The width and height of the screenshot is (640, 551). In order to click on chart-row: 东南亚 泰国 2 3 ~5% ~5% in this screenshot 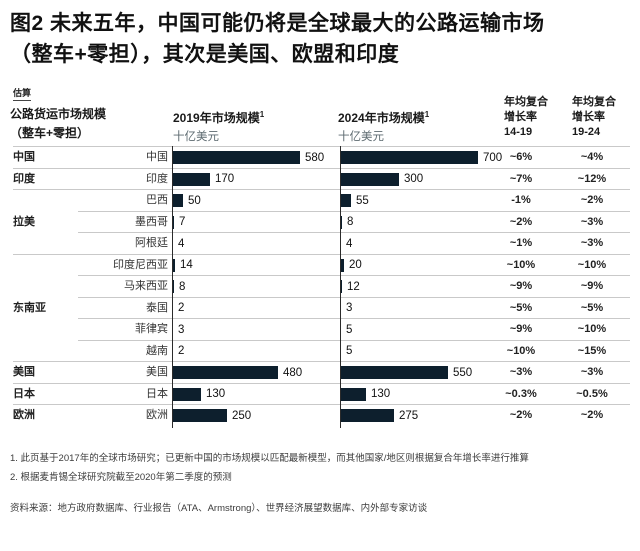, I will do `click(320, 309)`.